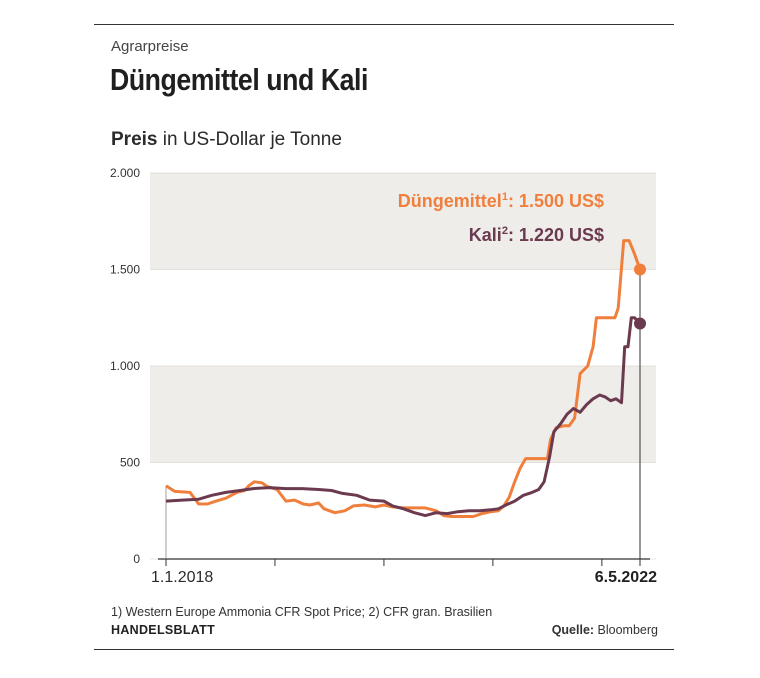 The width and height of the screenshot is (760, 678). What do you see at coordinates (182, 577) in the screenshot?
I see `x-start-label: 1.1.2018` at bounding box center [182, 577].